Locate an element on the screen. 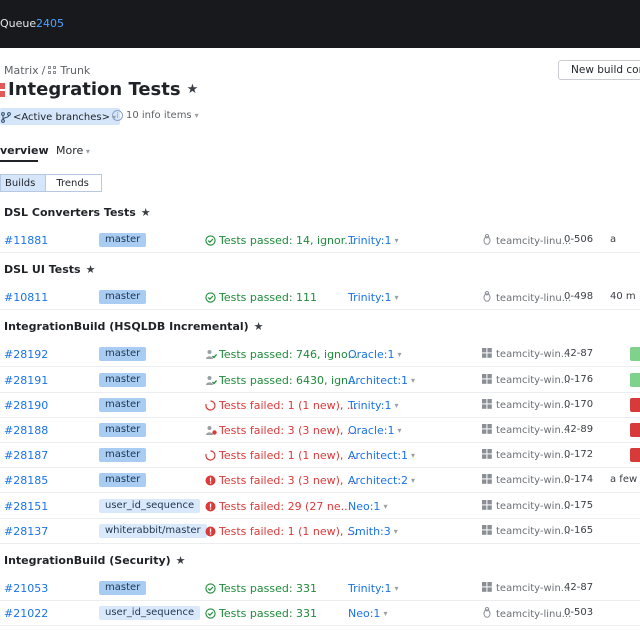  build-number-link: #21022 is located at coordinates (26, 614).